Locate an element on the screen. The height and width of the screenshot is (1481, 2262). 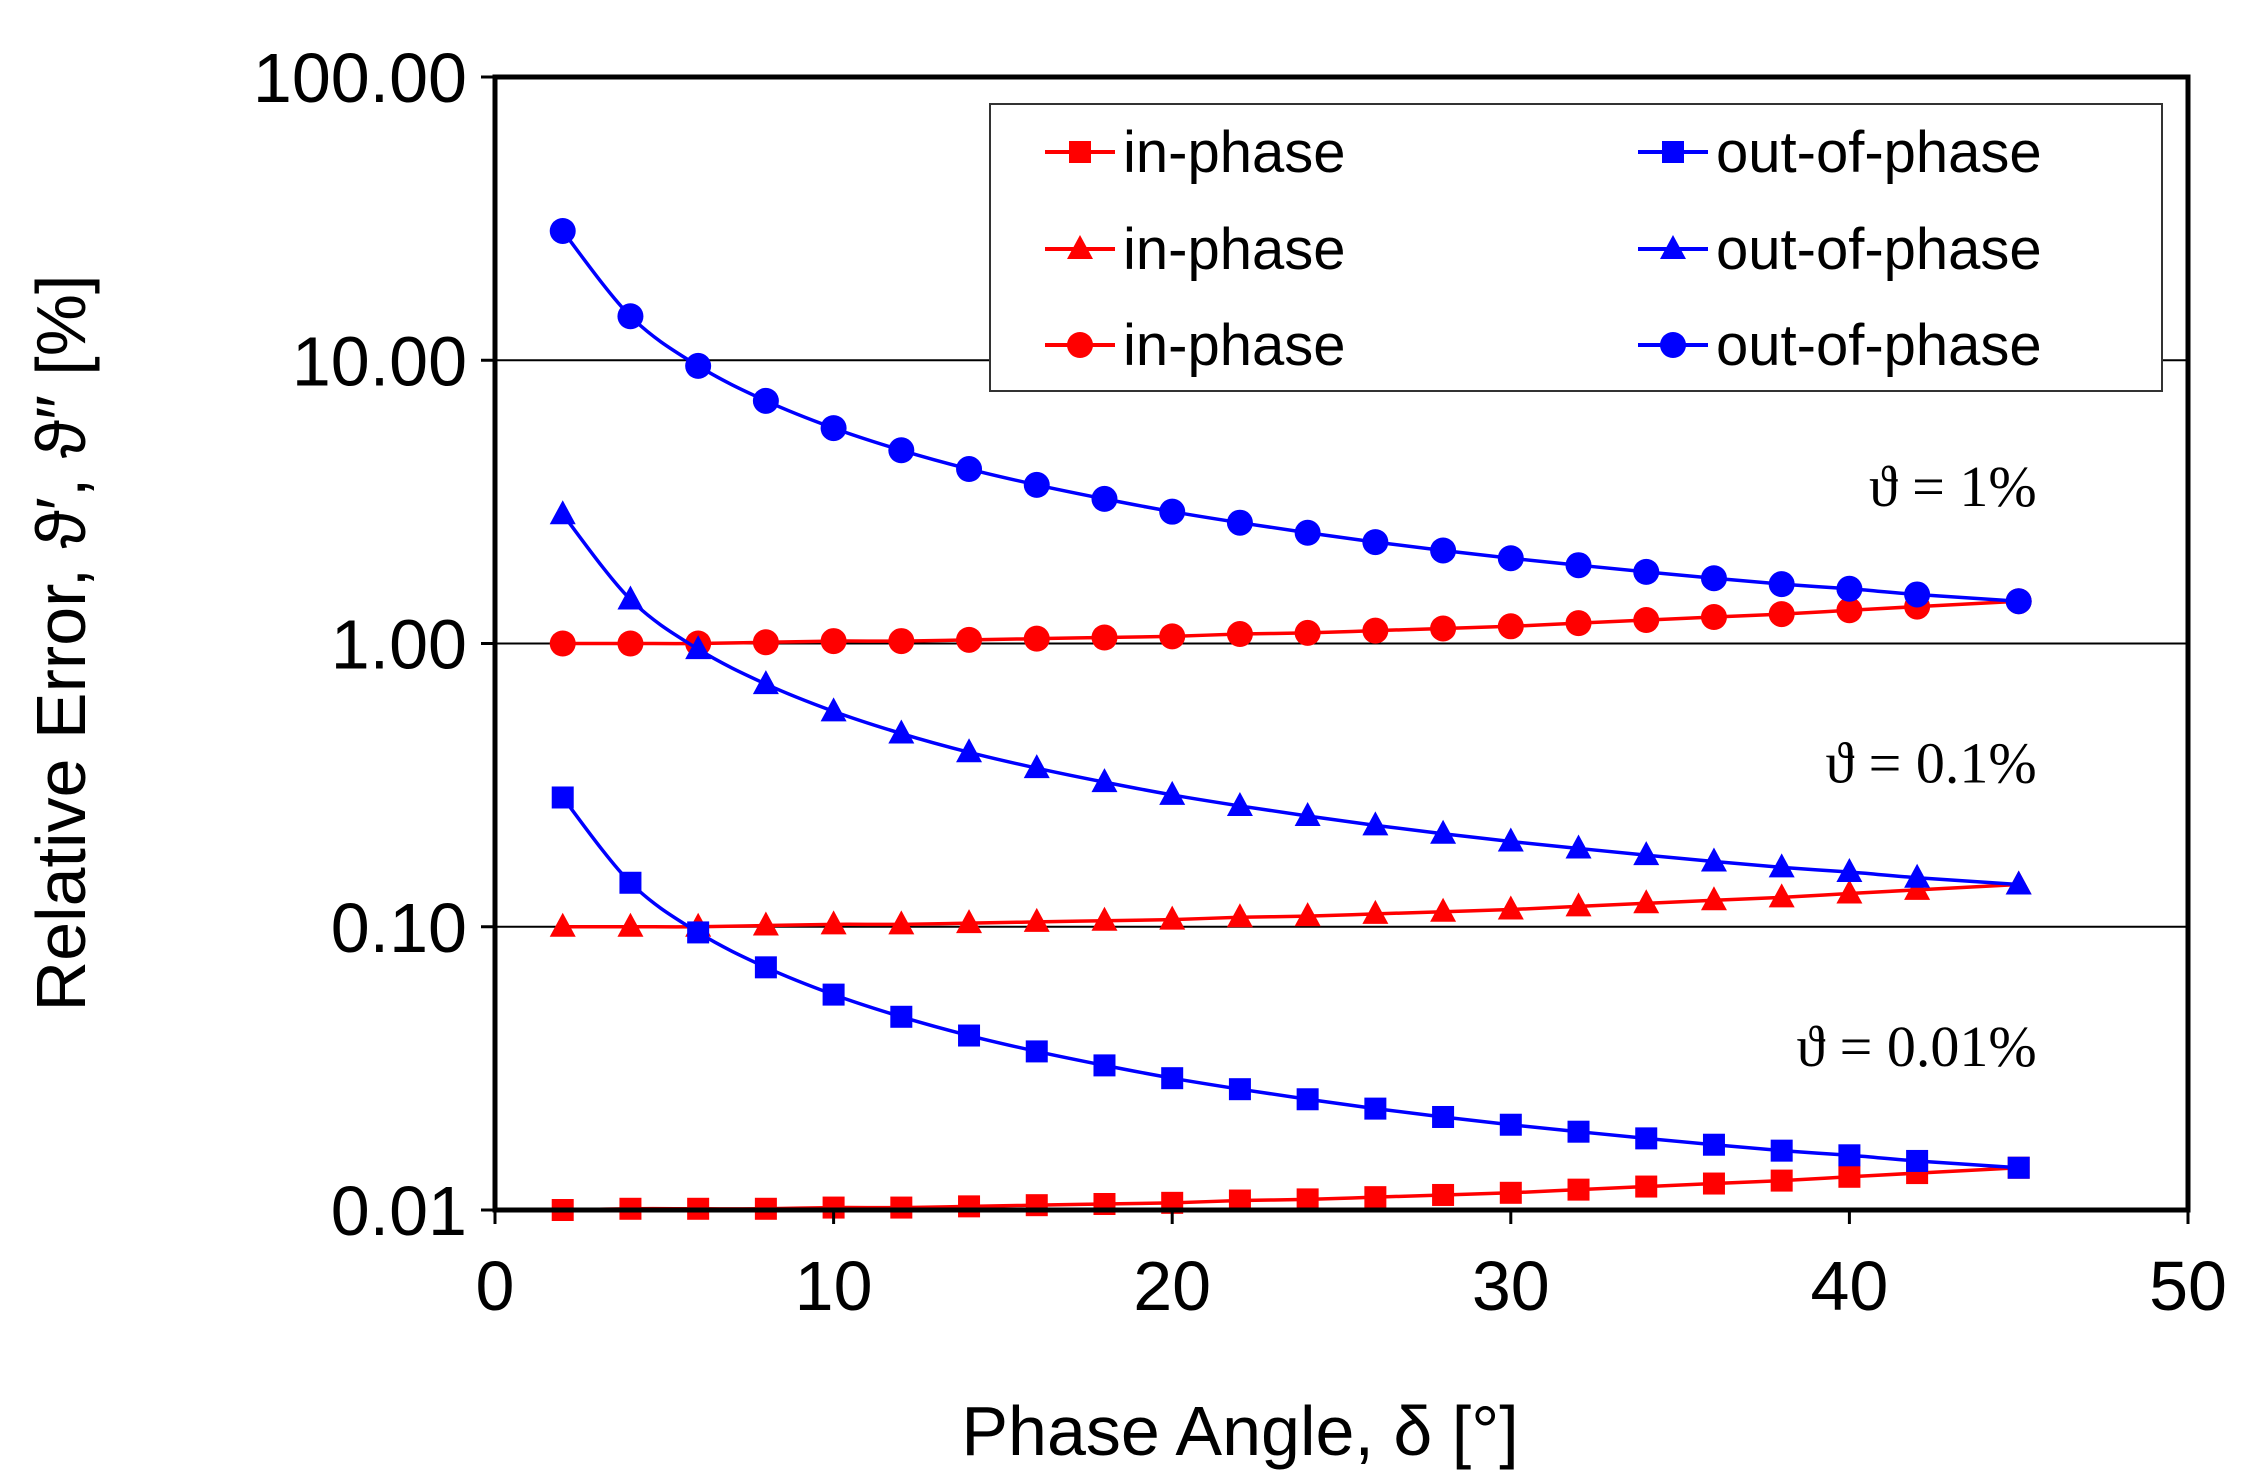
theta-annotation: ϑ = 0.01% is located at coordinates (1916, 1046).